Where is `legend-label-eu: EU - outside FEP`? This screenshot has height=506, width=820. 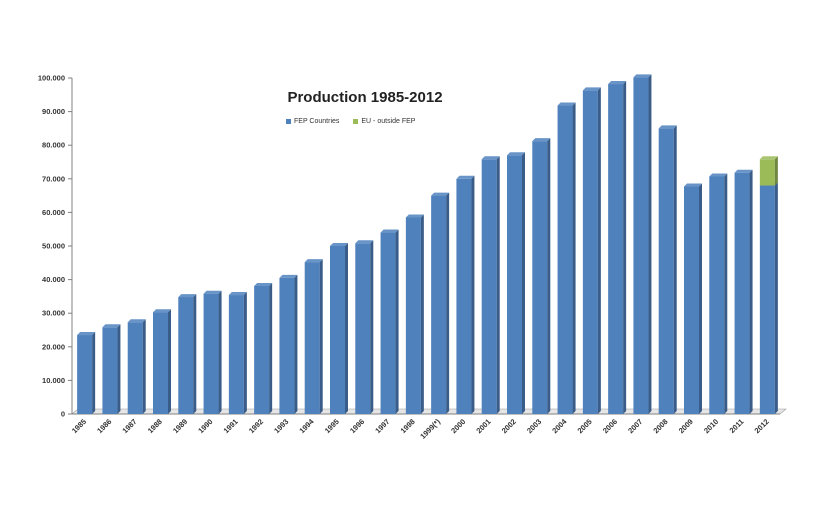
legend-label-eu: EU - outside FEP is located at coordinates (388, 121).